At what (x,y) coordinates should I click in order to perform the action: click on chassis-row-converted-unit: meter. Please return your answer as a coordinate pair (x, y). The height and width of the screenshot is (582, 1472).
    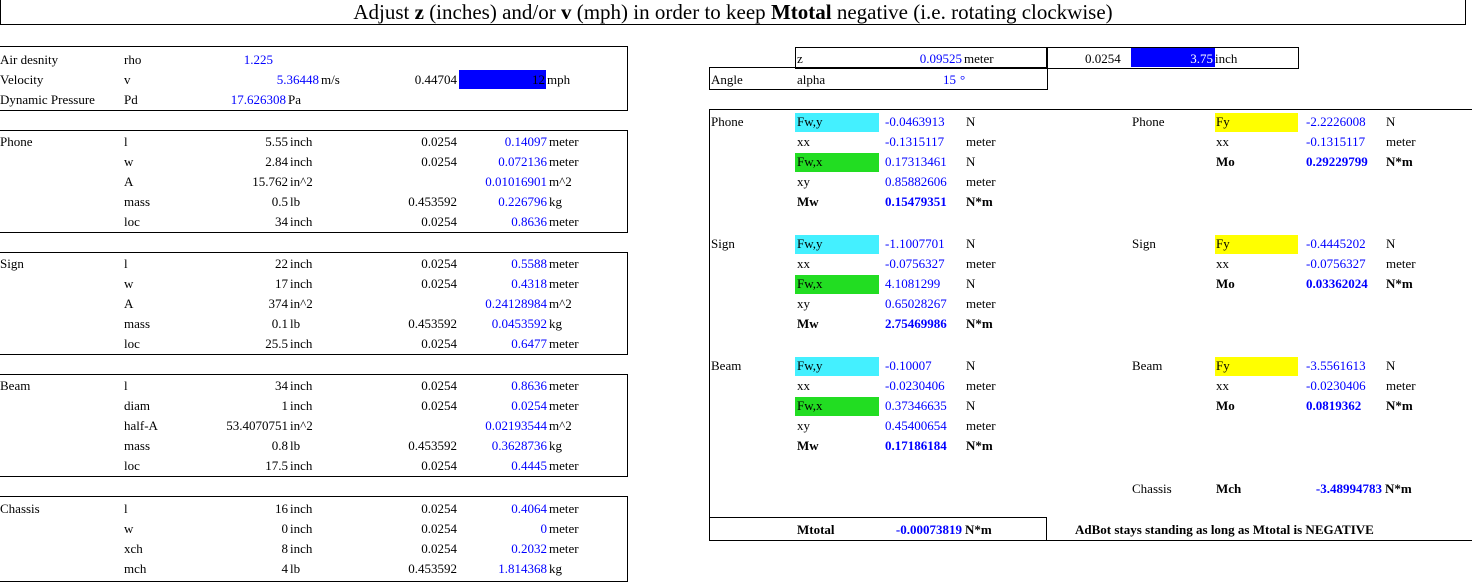
    Looking at the image, I should click on (564, 548).